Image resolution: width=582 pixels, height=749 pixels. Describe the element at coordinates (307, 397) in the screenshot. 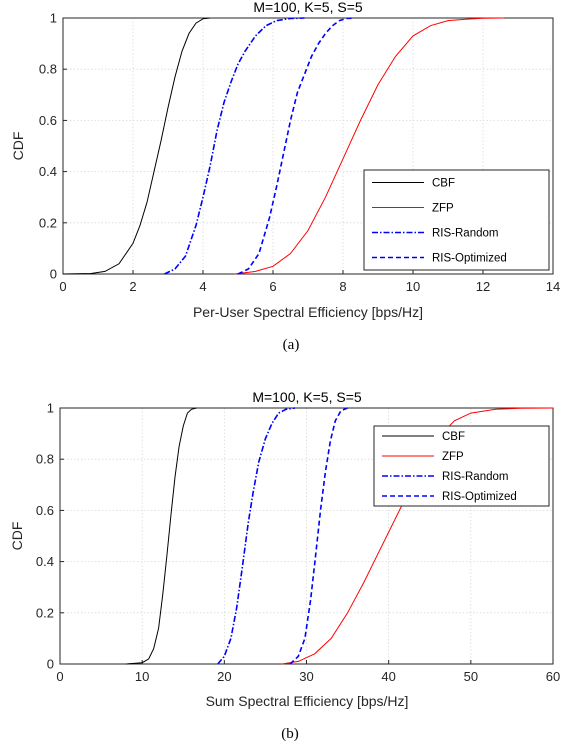

I see `chart-b-title: M=100, K=5, S=5` at that location.